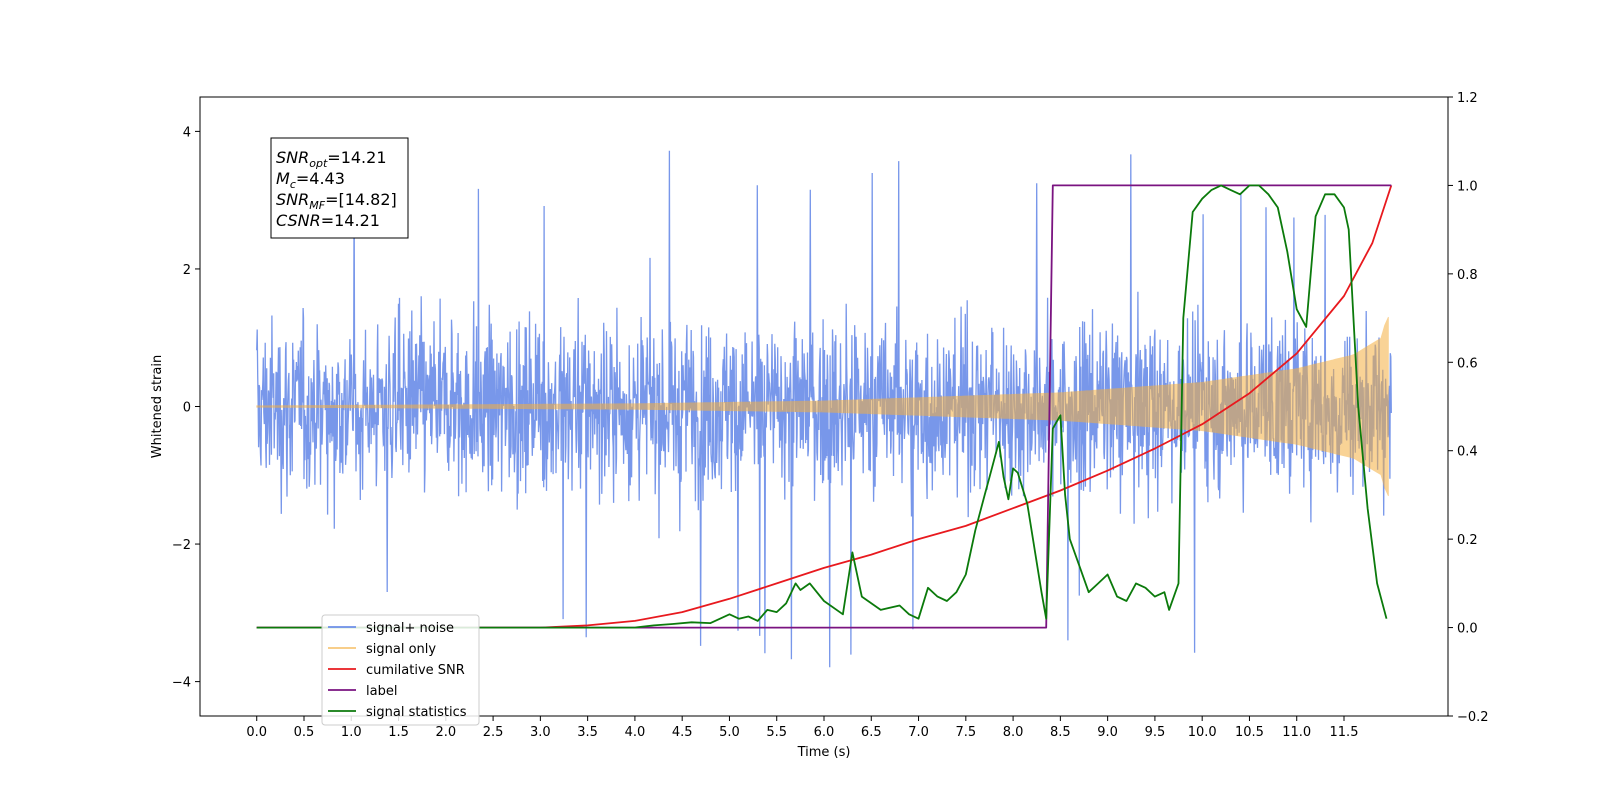 Image resolution: width=1600 pixels, height=800 pixels. Describe the element at coordinates (187, 270) in the screenshot. I see `y-tick-label: 2` at that location.